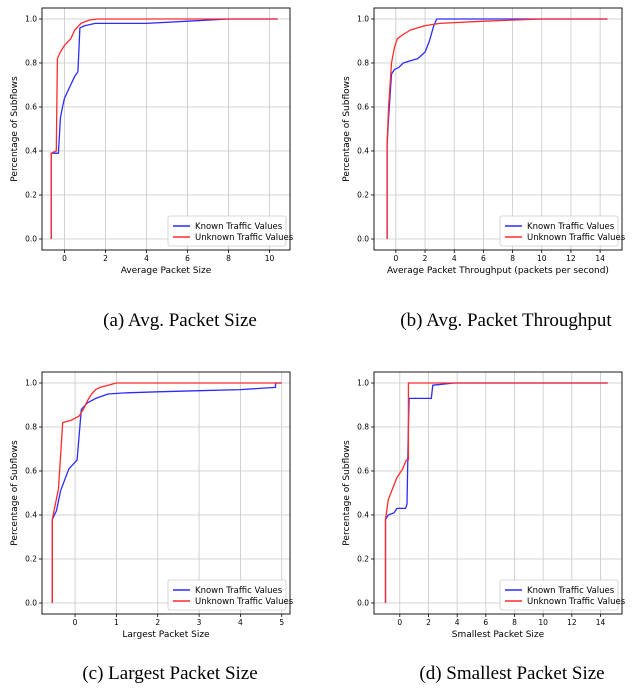 The width and height of the screenshot is (640, 698). I want to click on x-axis-label: Smallest Packet Size, so click(498, 635).